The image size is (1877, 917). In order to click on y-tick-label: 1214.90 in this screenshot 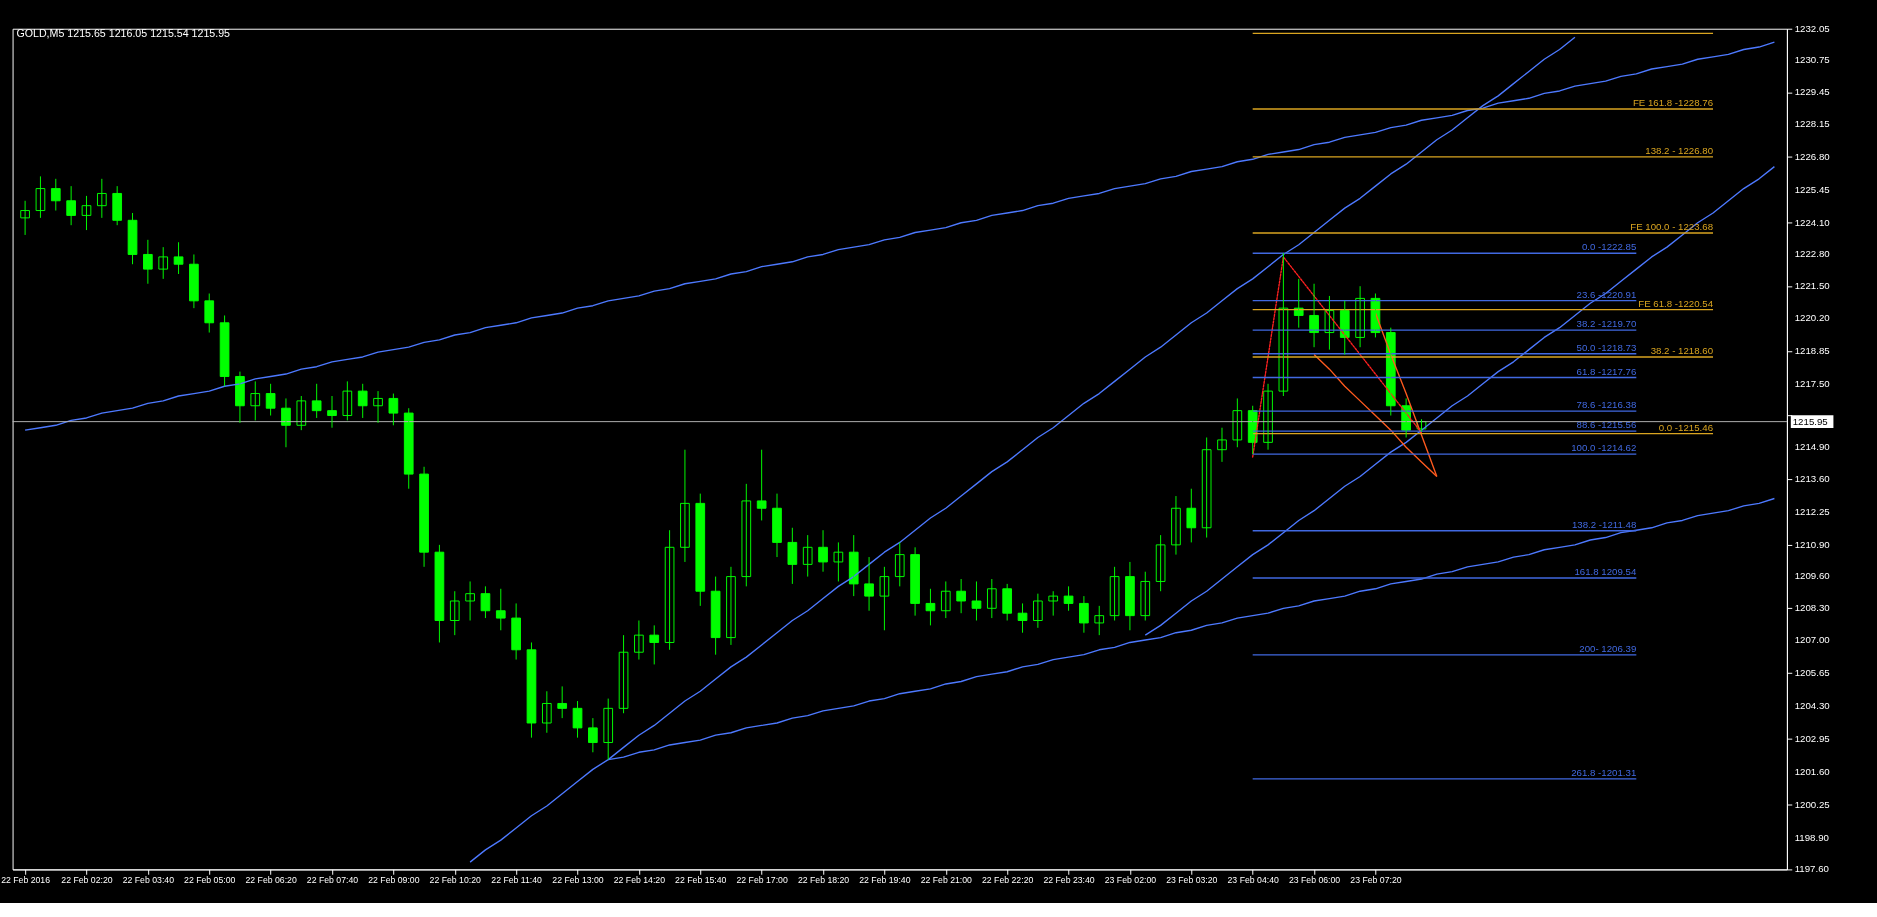, I will do `click(1812, 447)`.